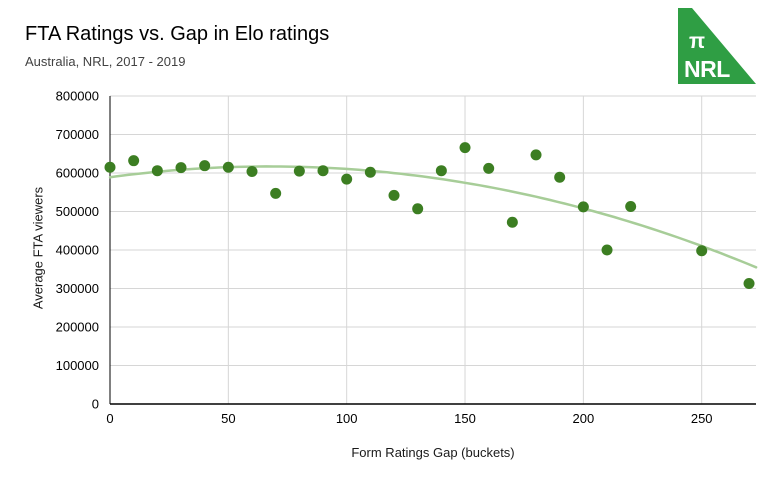 The height and width of the screenshot is (482, 780). I want to click on y-tick-label: 100000, so click(77, 365).